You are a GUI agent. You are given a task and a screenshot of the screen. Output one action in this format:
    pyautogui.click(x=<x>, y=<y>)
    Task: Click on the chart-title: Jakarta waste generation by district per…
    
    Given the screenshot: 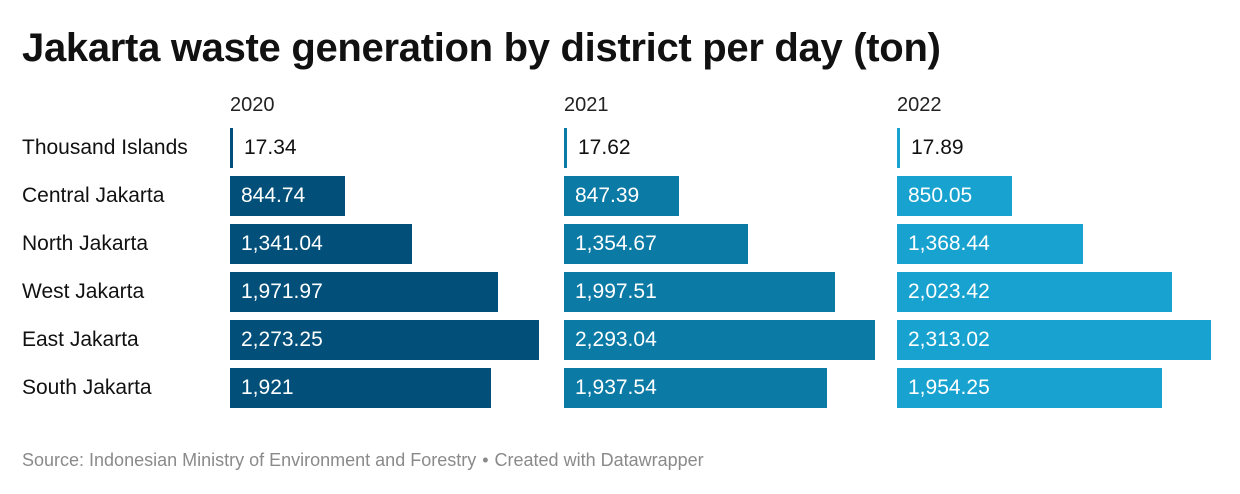 What is the action you would take?
    pyautogui.click(x=481, y=48)
    